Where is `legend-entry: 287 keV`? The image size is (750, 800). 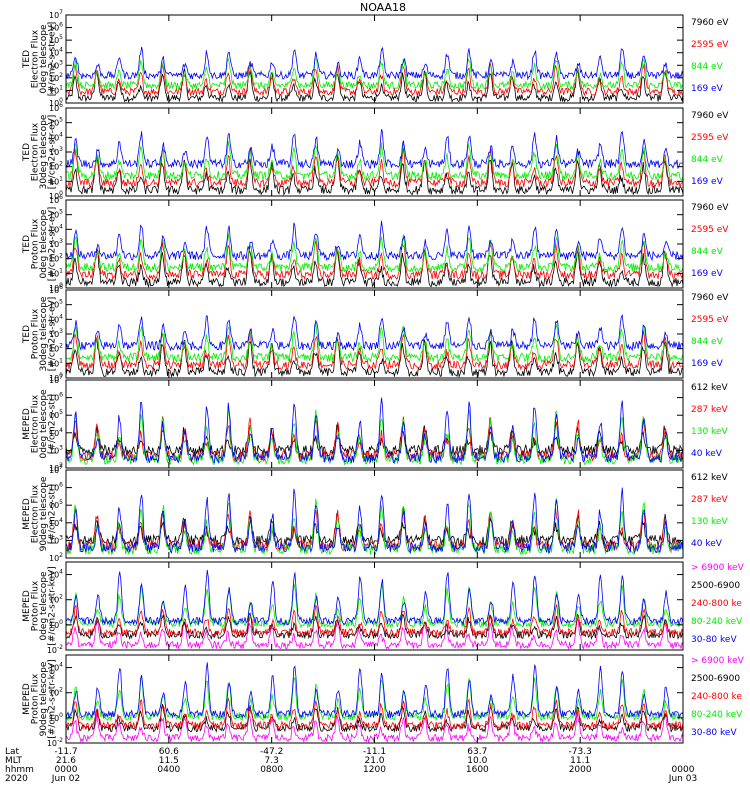
legend-entry: 287 keV is located at coordinates (709, 500).